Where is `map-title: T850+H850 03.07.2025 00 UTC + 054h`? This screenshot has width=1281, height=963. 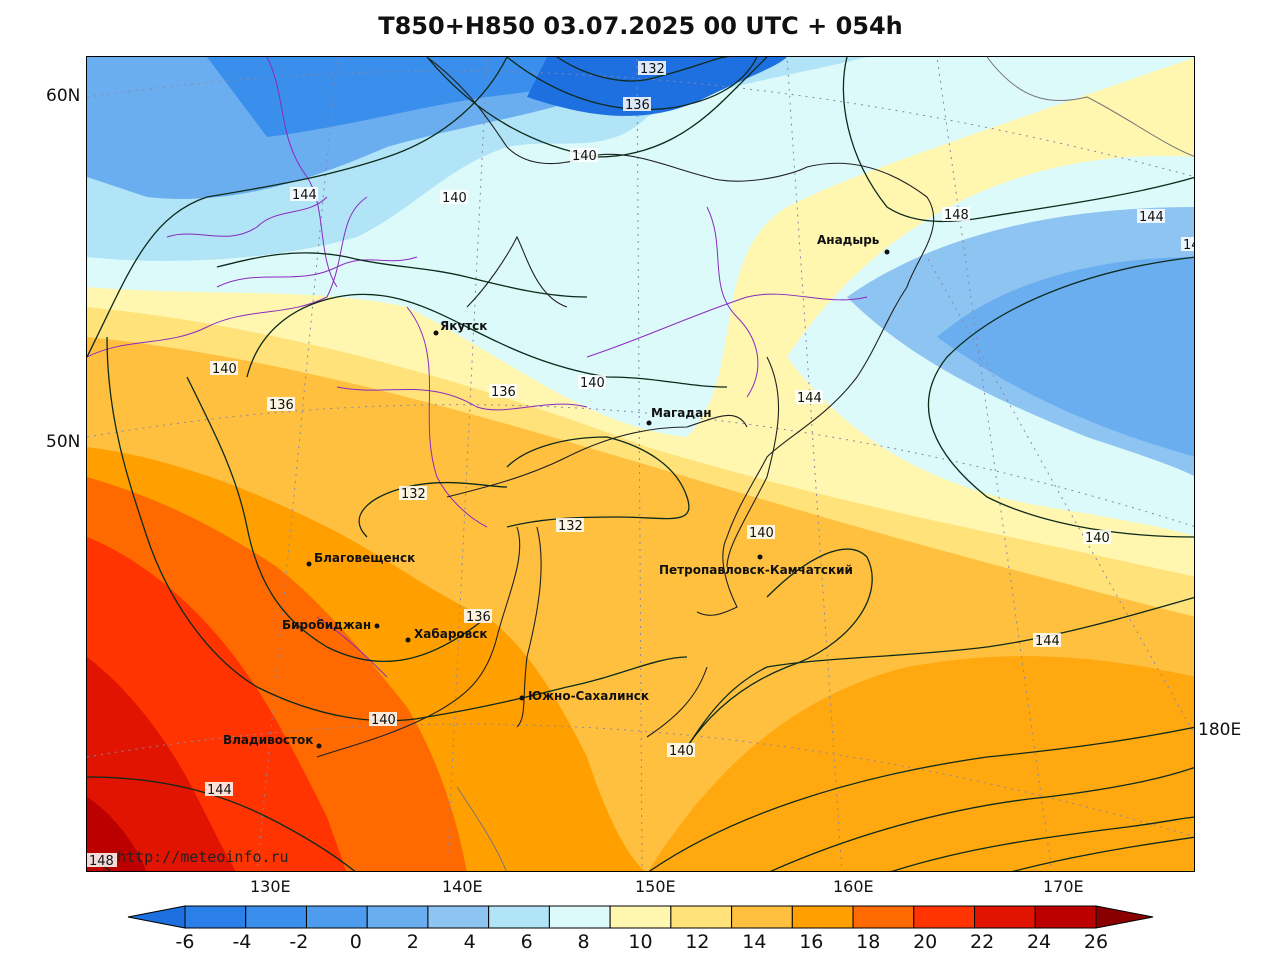 map-title: T850+H850 03.07.2025 00 UTC + 054h is located at coordinates (640, 26).